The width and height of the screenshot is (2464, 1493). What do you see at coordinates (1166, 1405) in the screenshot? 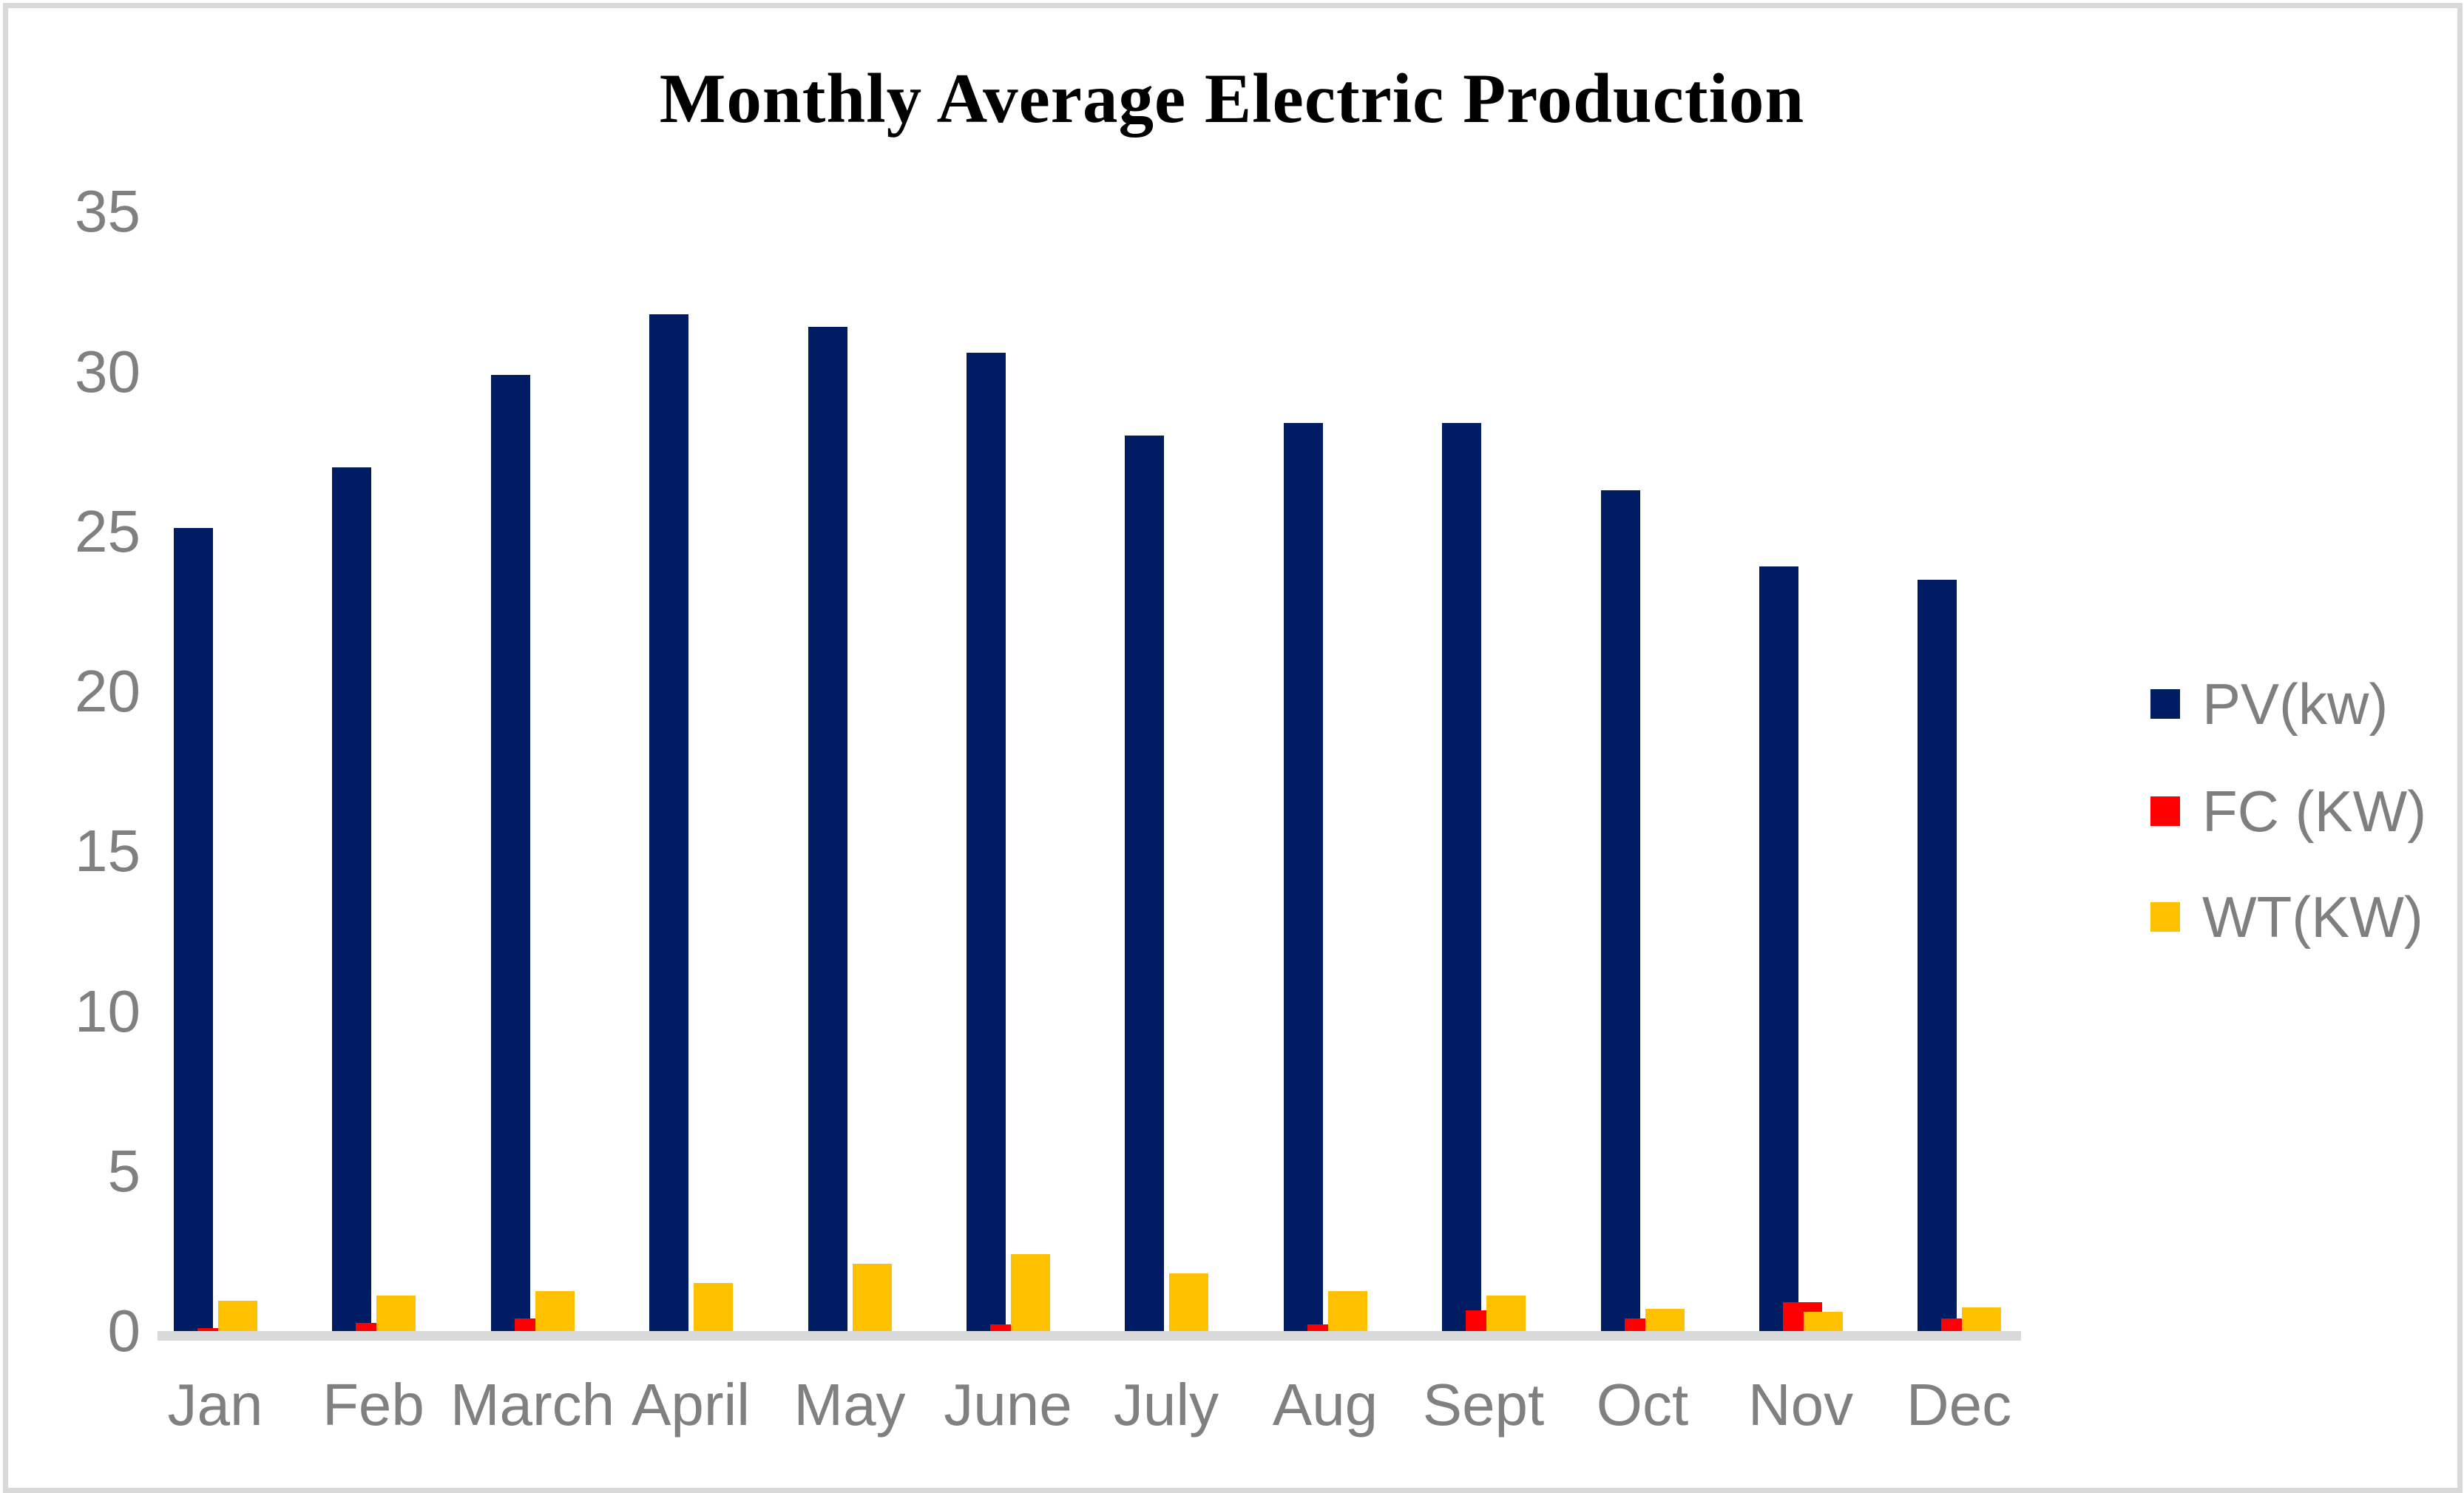
I see `x-axis-tick-label: July` at bounding box center [1166, 1405].